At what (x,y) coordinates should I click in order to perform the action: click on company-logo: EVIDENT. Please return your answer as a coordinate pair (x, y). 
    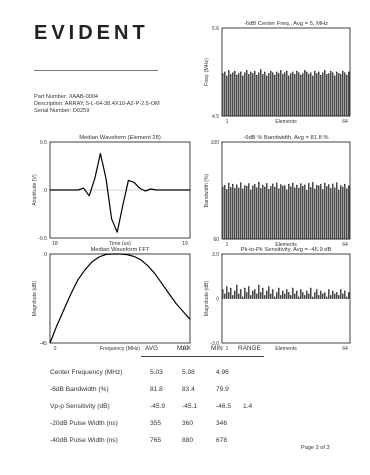
    Looking at the image, I should click on (91, 33).